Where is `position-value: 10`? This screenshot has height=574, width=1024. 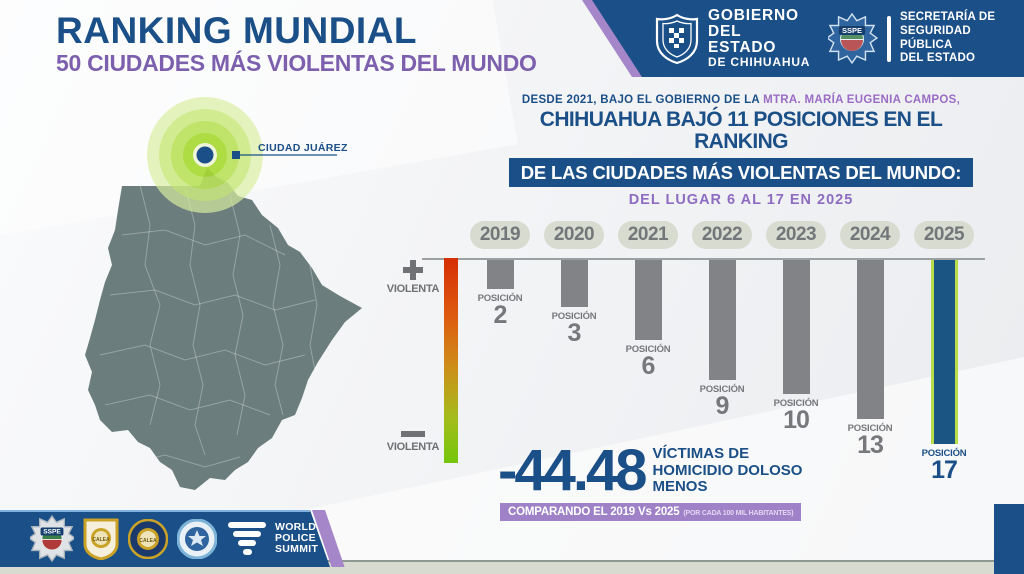
position-value: 10 is located at coordinates (796, 420).